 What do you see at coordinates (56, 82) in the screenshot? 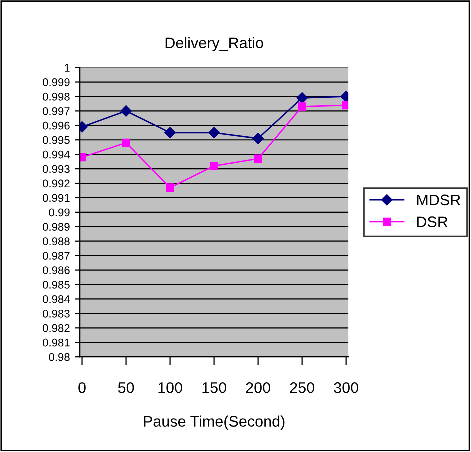
I see `y-tick-label: 0.999` at bounding box center [56, 82].